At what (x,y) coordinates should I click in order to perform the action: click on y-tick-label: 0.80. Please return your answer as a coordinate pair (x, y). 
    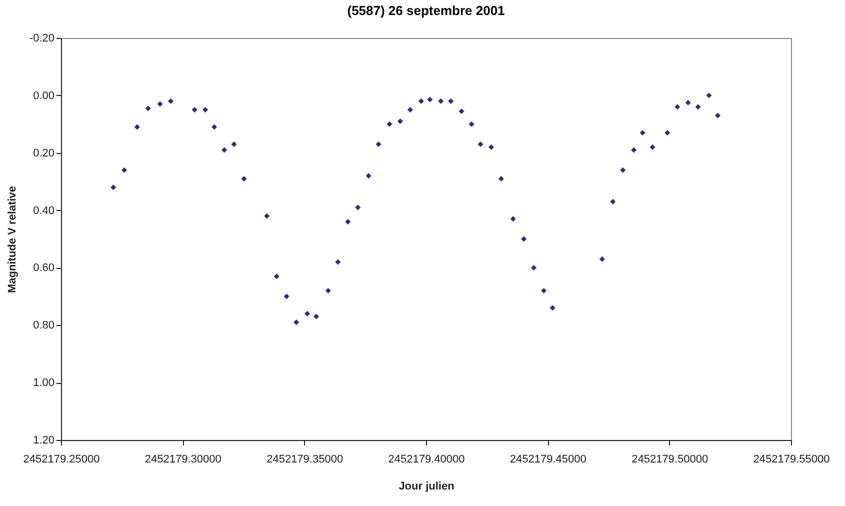
    Looking at the image, I should click on (43, 326).